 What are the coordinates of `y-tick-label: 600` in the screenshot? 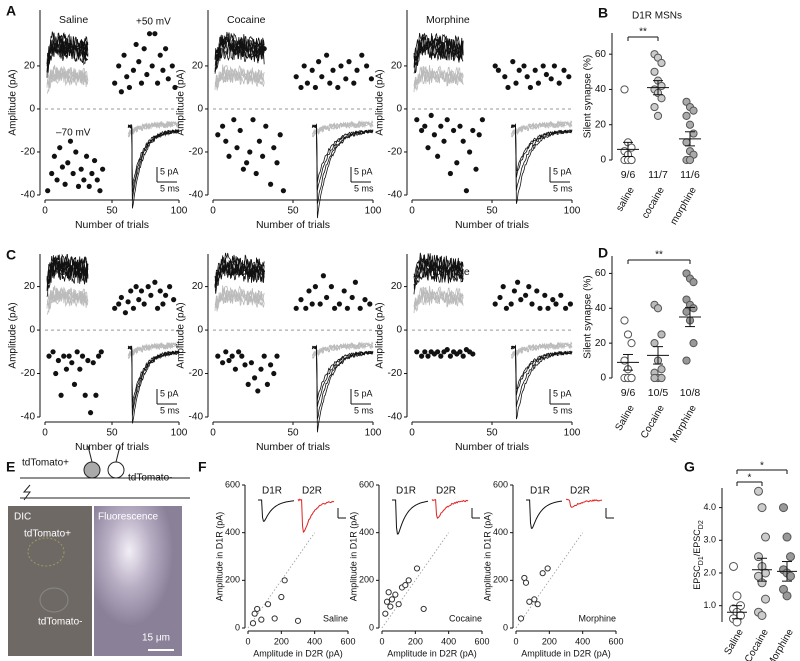 It's located at (232, 484).